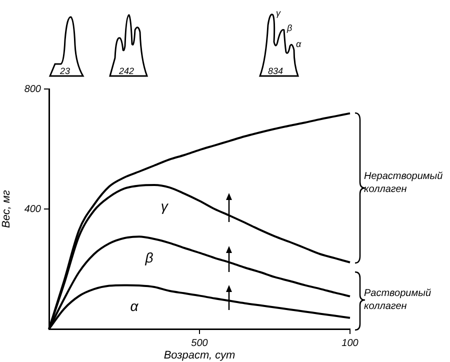  Describe the element at coordinates (128, 45) in the screenshot. I see `chromatogram-icon: 242` at that location.